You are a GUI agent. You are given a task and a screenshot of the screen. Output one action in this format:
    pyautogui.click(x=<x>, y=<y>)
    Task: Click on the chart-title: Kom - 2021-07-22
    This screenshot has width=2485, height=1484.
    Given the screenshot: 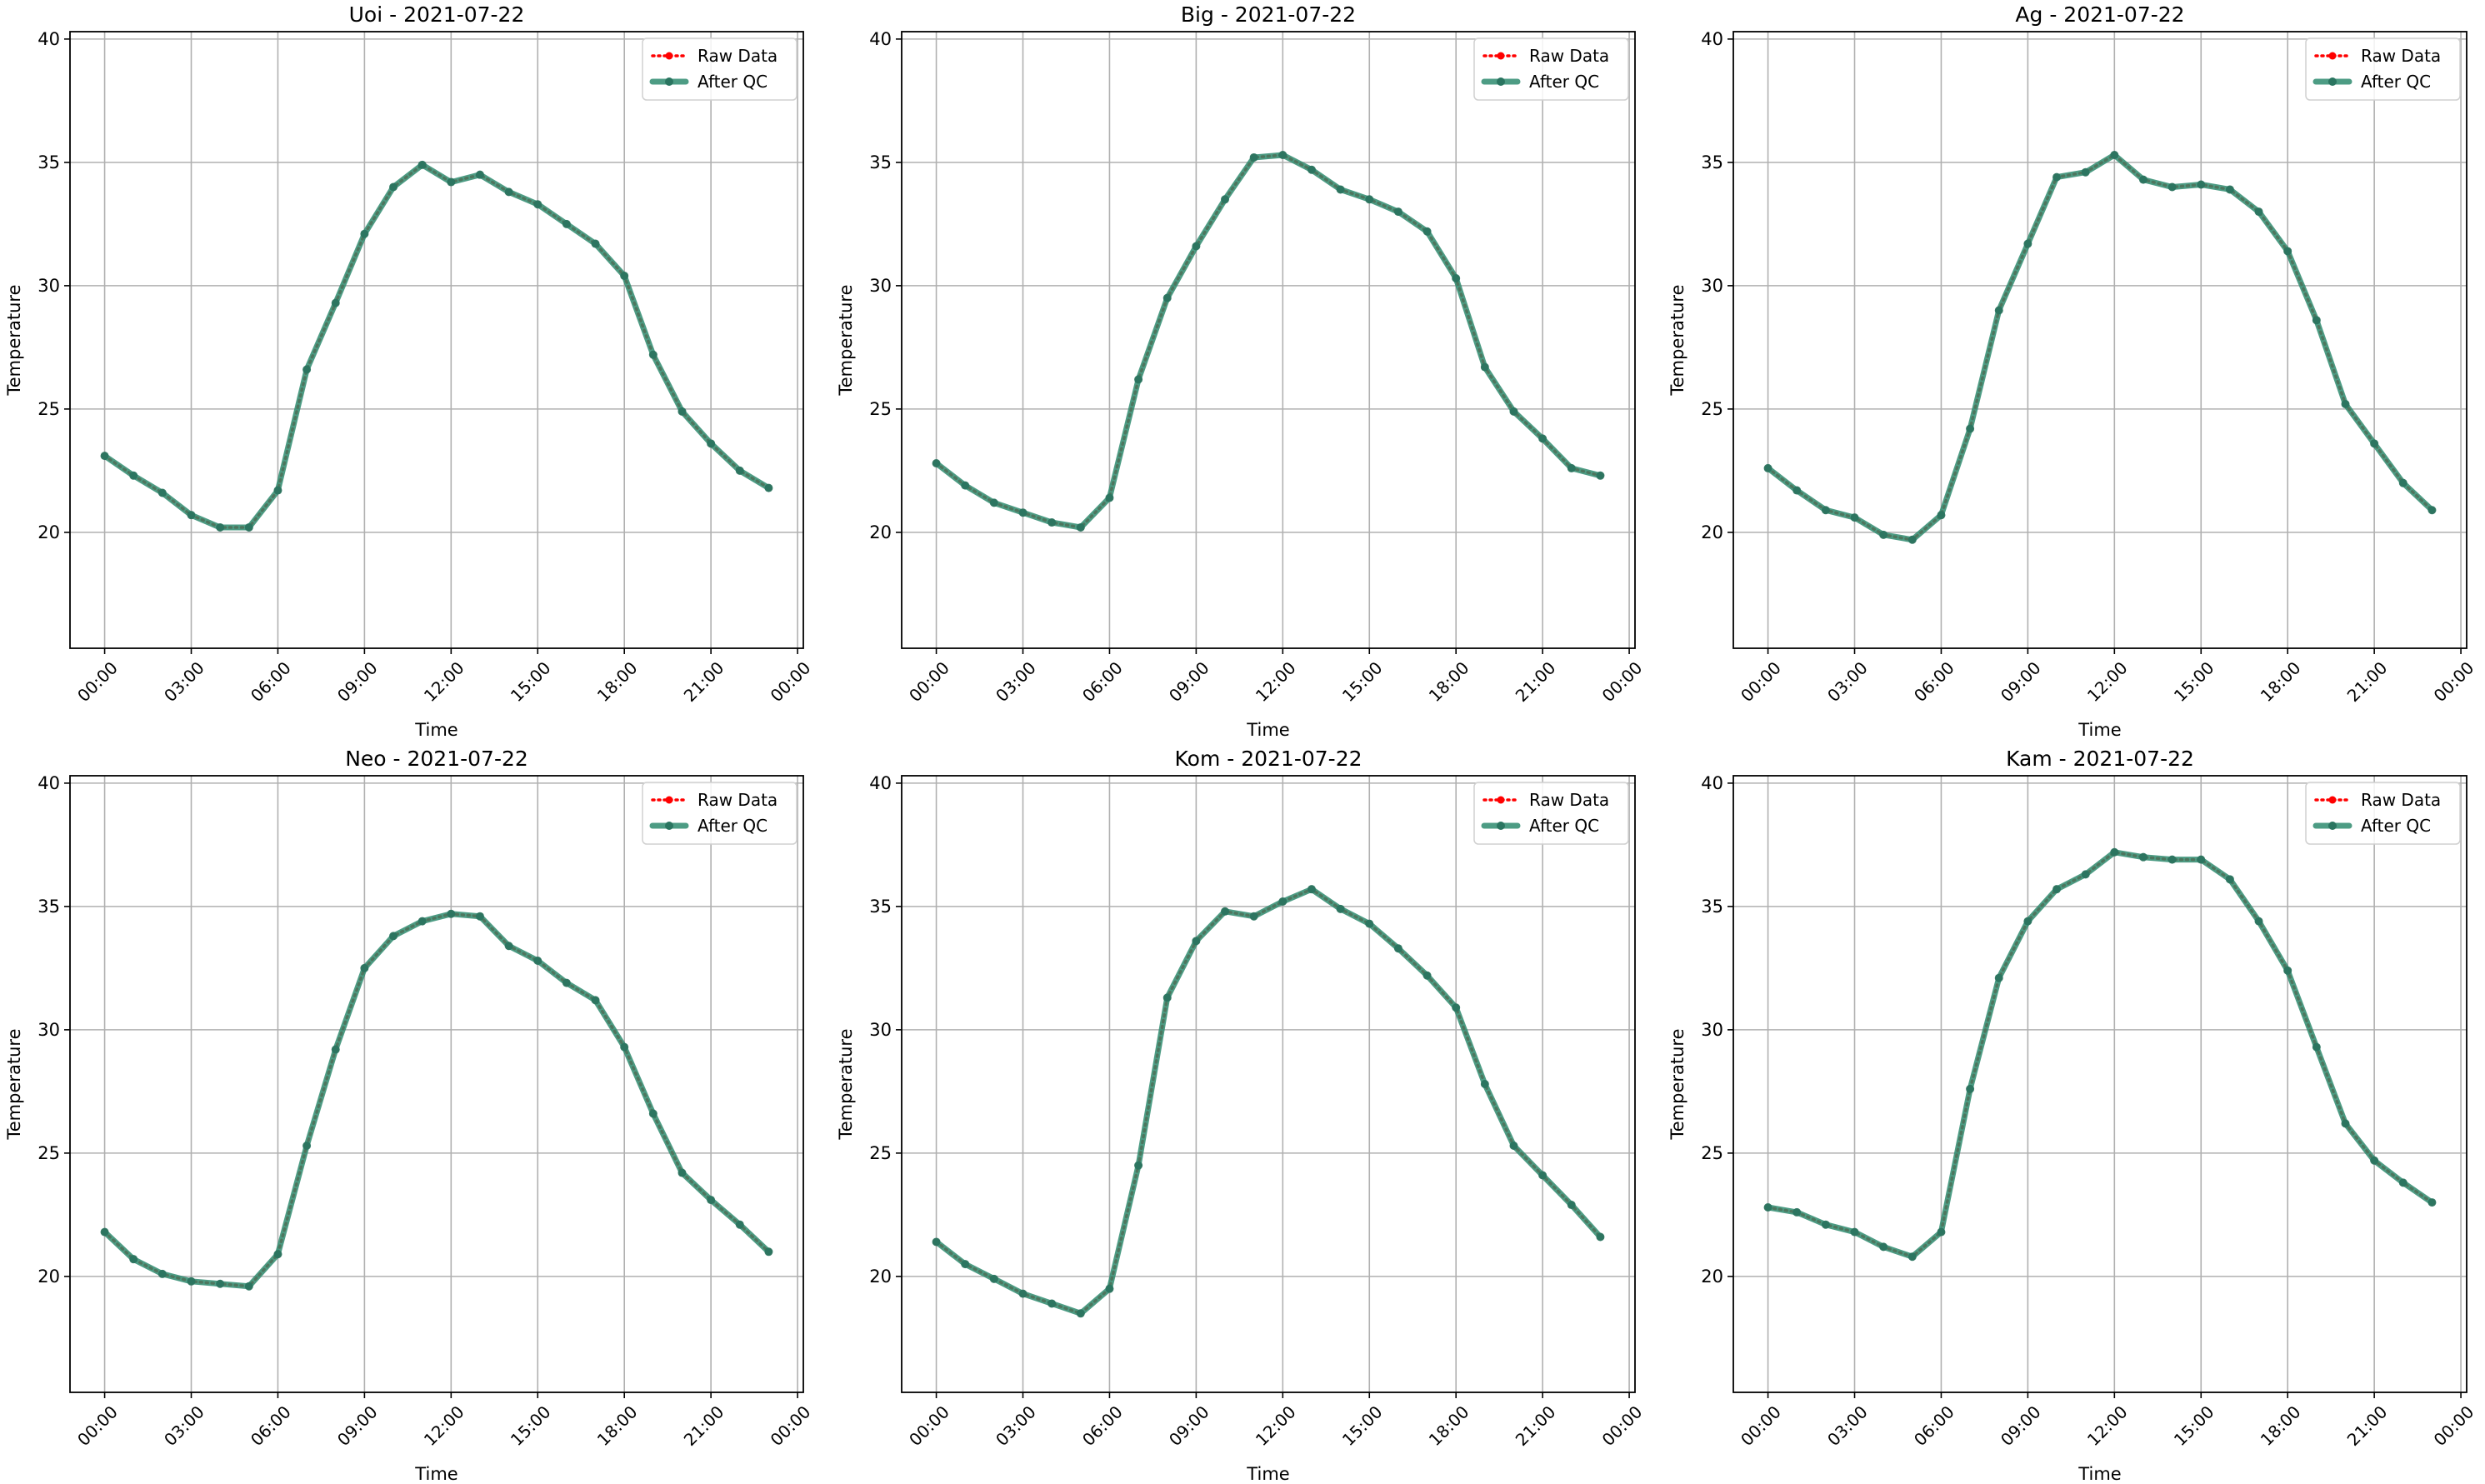 What is the action you would take?
    pyautogui.click(x=1268, y=759)
    